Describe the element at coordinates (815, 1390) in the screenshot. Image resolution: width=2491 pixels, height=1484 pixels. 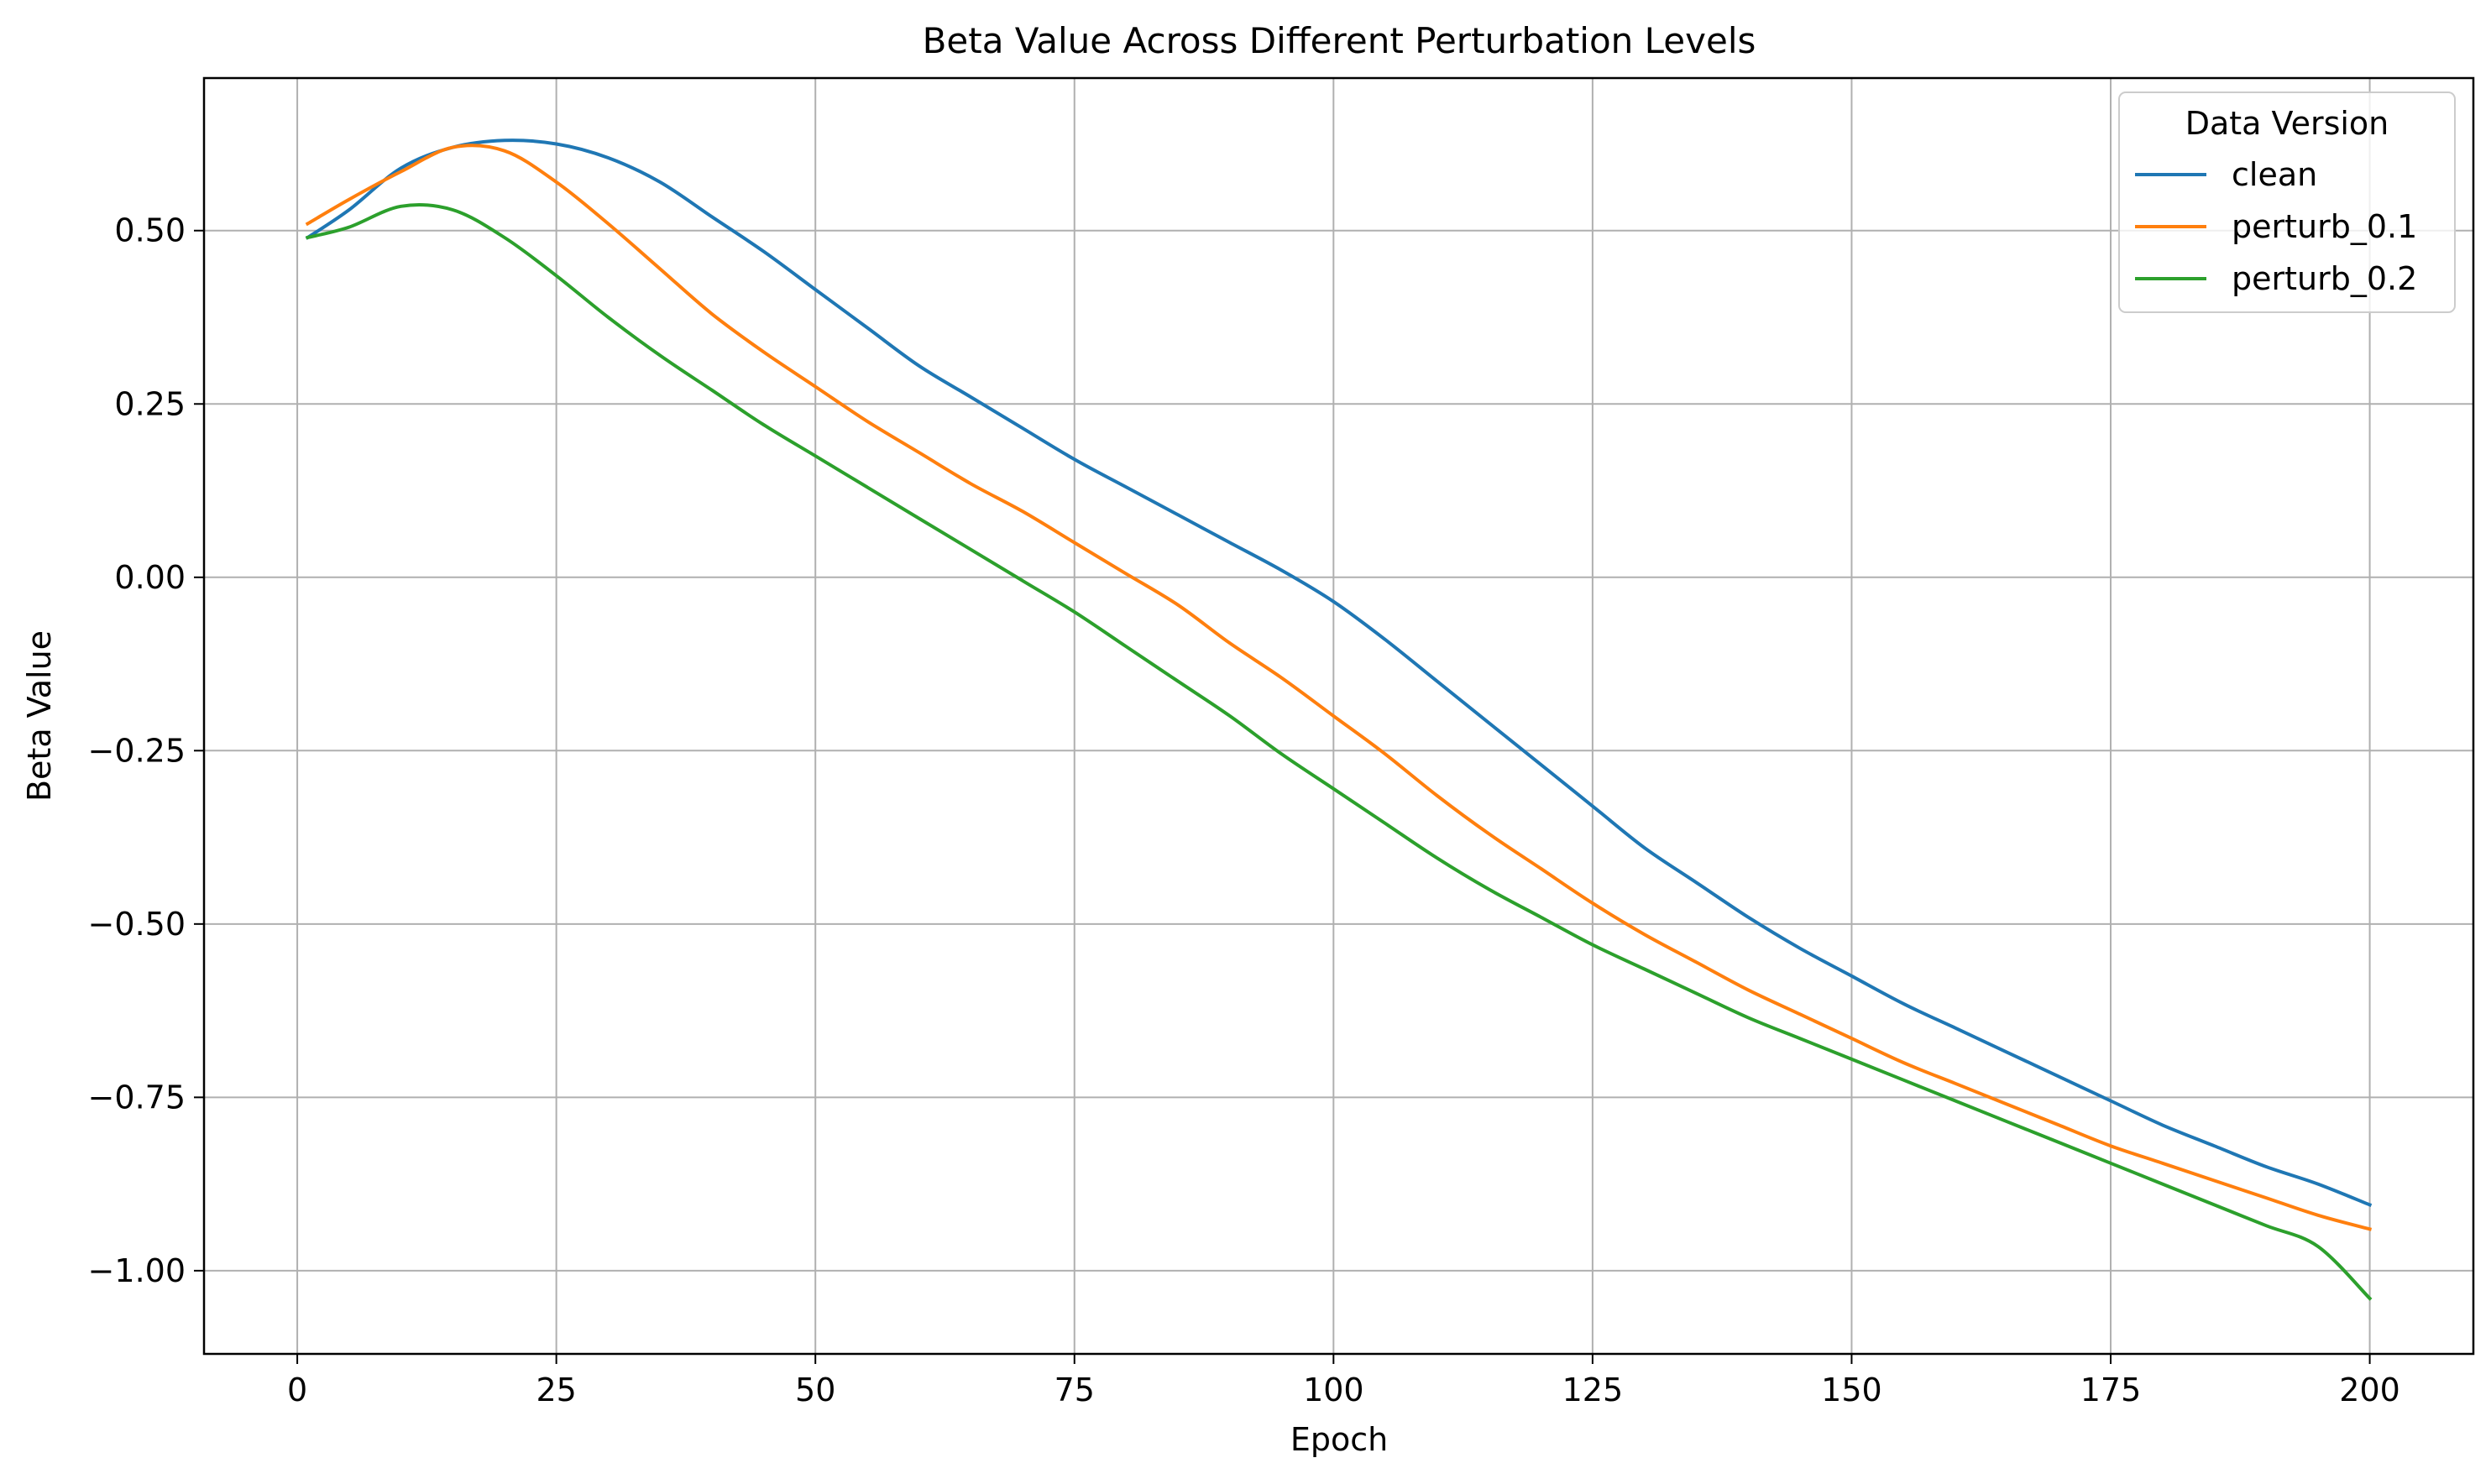
I see `x-tick-label: 50` at that location.